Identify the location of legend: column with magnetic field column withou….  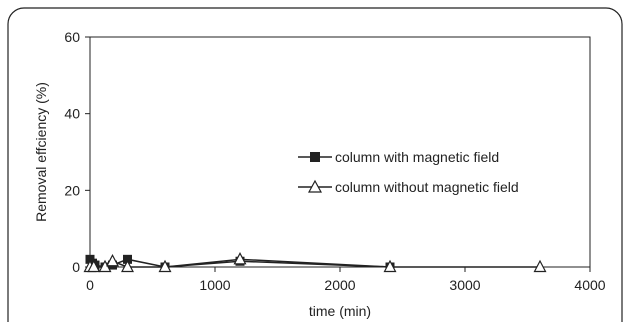
(408, 172).